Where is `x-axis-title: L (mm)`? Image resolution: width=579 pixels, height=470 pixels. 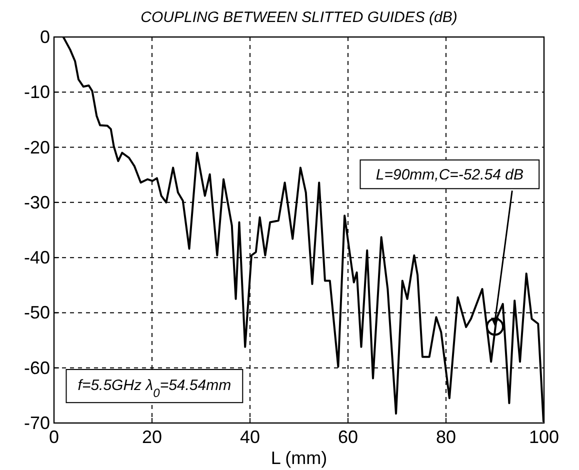
x-axis-title: L (mm) is located at coordinates (299, 458).